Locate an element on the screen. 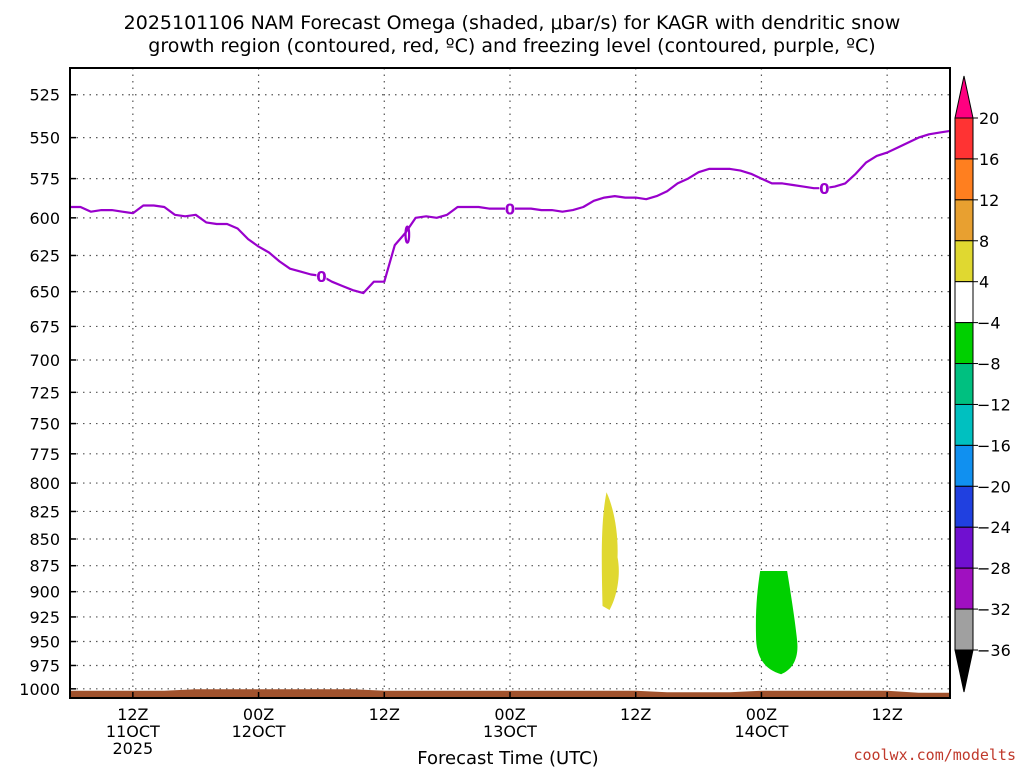 This screenshot has height=768, width=1024. colorbar-label: 4 is located at coordinates (984, 282).